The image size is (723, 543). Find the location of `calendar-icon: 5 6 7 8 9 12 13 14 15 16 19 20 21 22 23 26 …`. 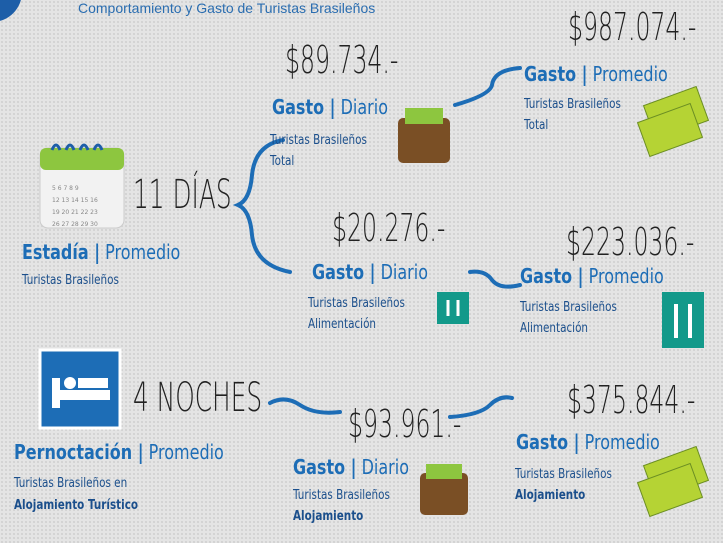

calendar-icon: 5 6 7 8 9 12 13 14 15 16 19 20 21 22 23 26 … is located at coordinates (82, 186).